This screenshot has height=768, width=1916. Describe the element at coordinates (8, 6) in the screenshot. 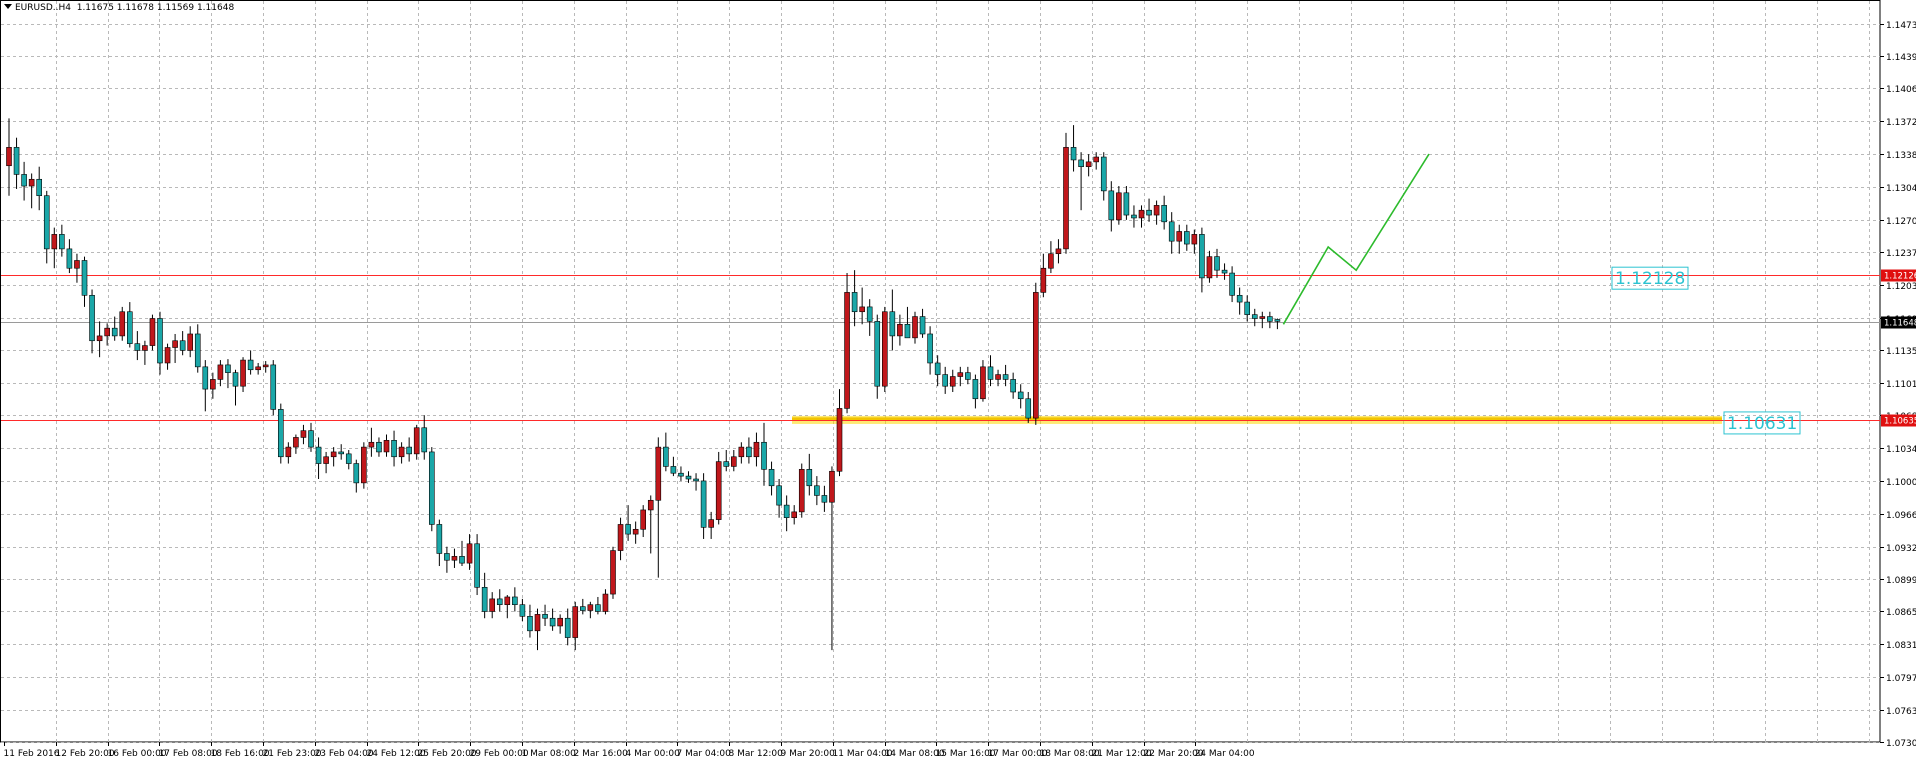

I see `dropdown-triangle-icon` at that location.